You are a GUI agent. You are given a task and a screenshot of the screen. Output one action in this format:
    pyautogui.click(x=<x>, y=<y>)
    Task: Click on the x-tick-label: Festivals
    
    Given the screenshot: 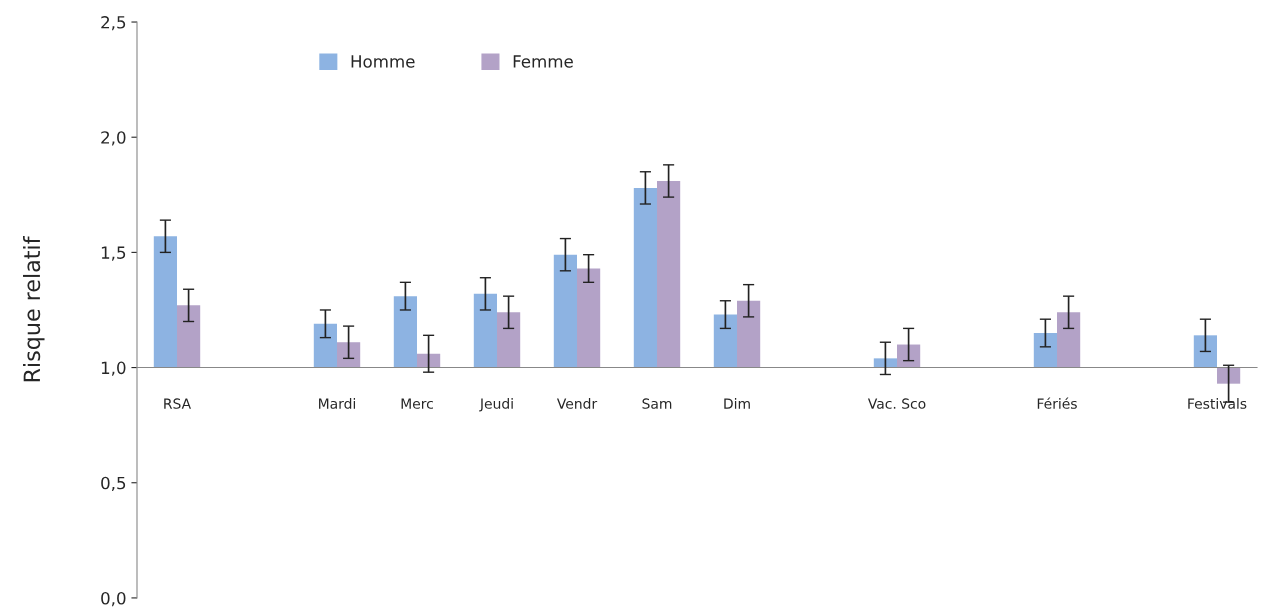 What is the action you would take?
    pyautogui.click(x=1217, y=403)
    